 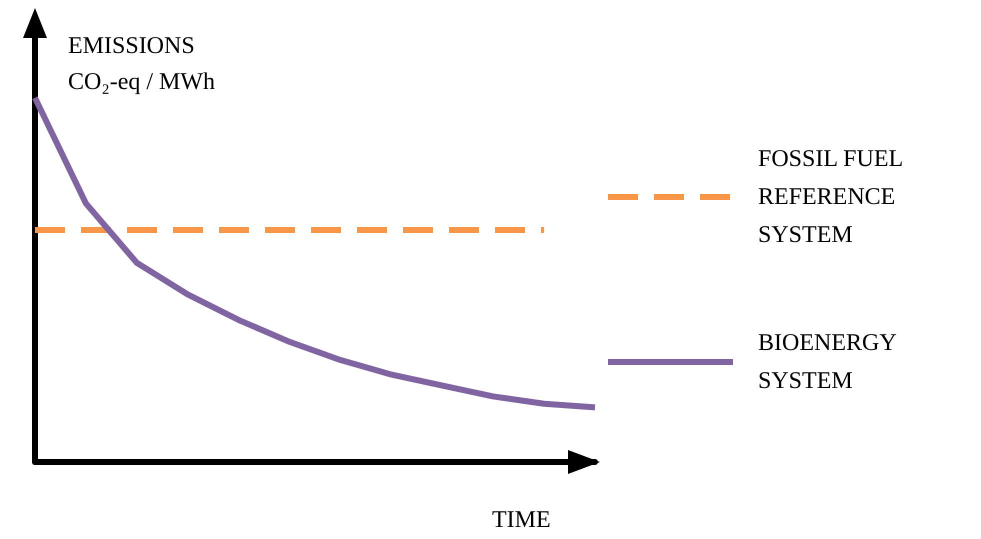 I want to click on text: FOSSIL FUEL REFERENCE SYSTEM, so click(x=831, y=197).